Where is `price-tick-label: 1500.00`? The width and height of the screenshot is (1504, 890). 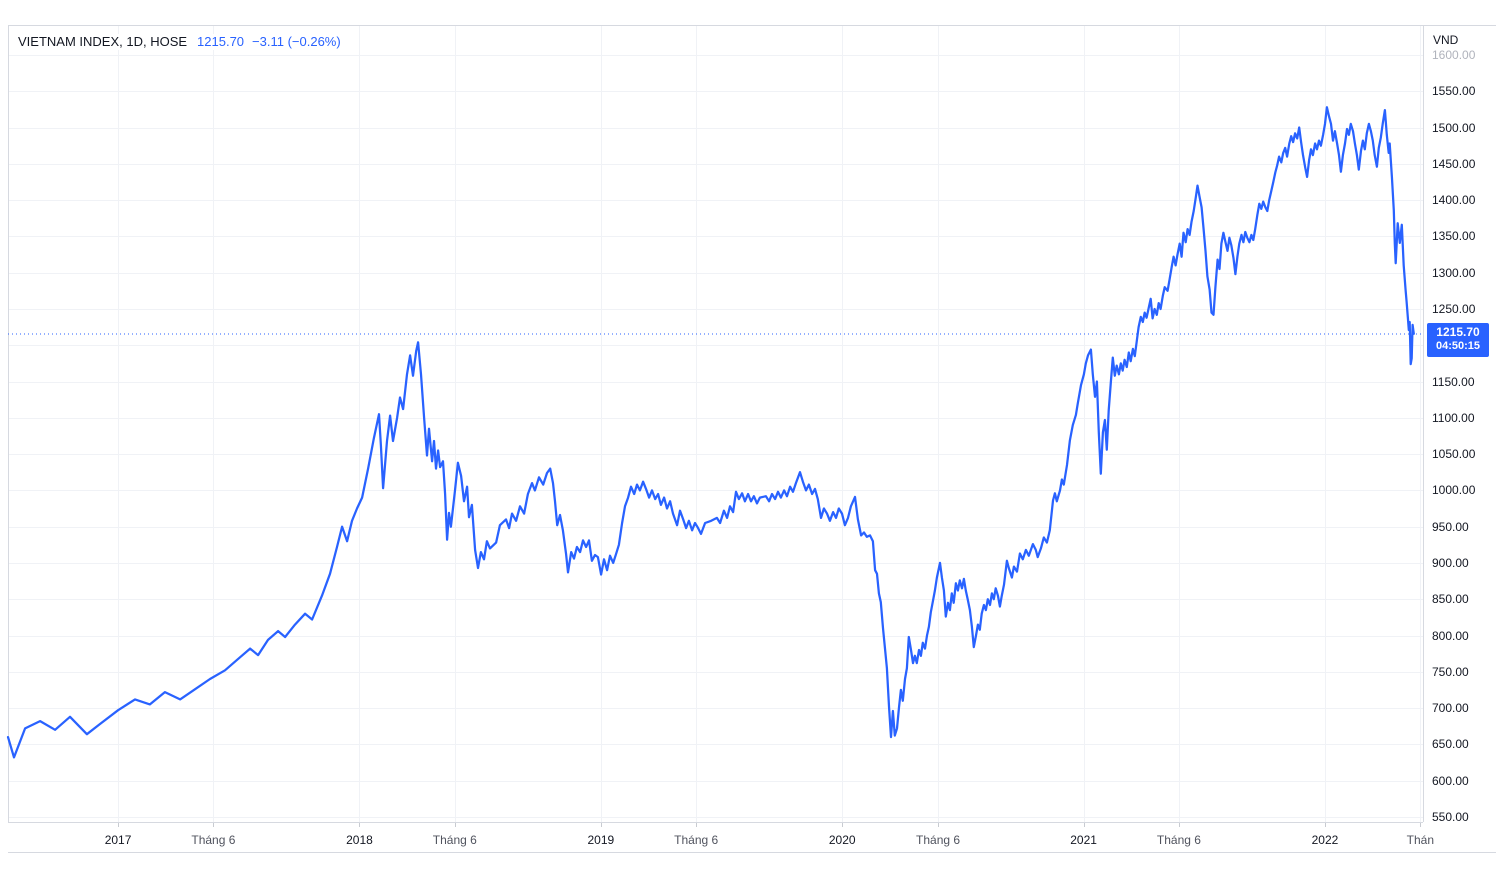 price-tick-label: 1500.00 is located at coordinates (1454, 127).